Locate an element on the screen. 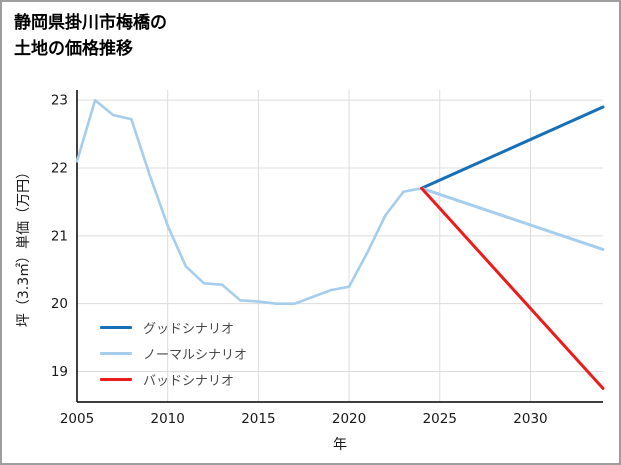 The image size is (621, 465). legend-label-good-scenario: グッドシナリオ is located at coordinates (189, 329).